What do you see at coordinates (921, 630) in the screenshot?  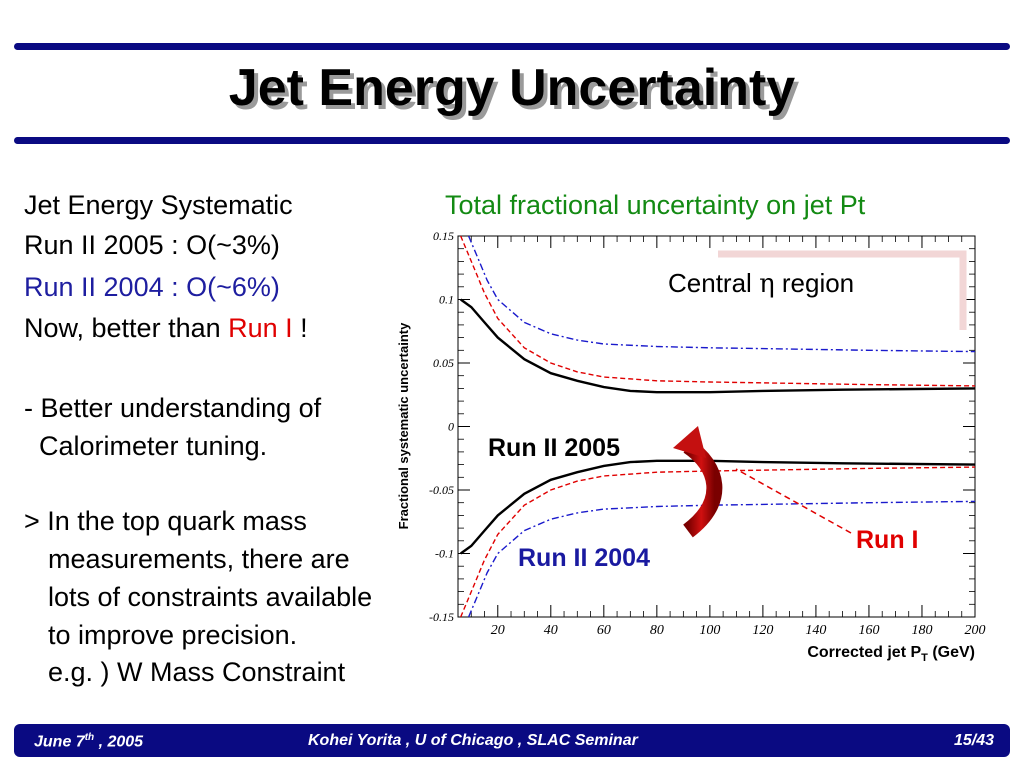 I see `x-tick-label: 180` at bounding box center [921, 630].